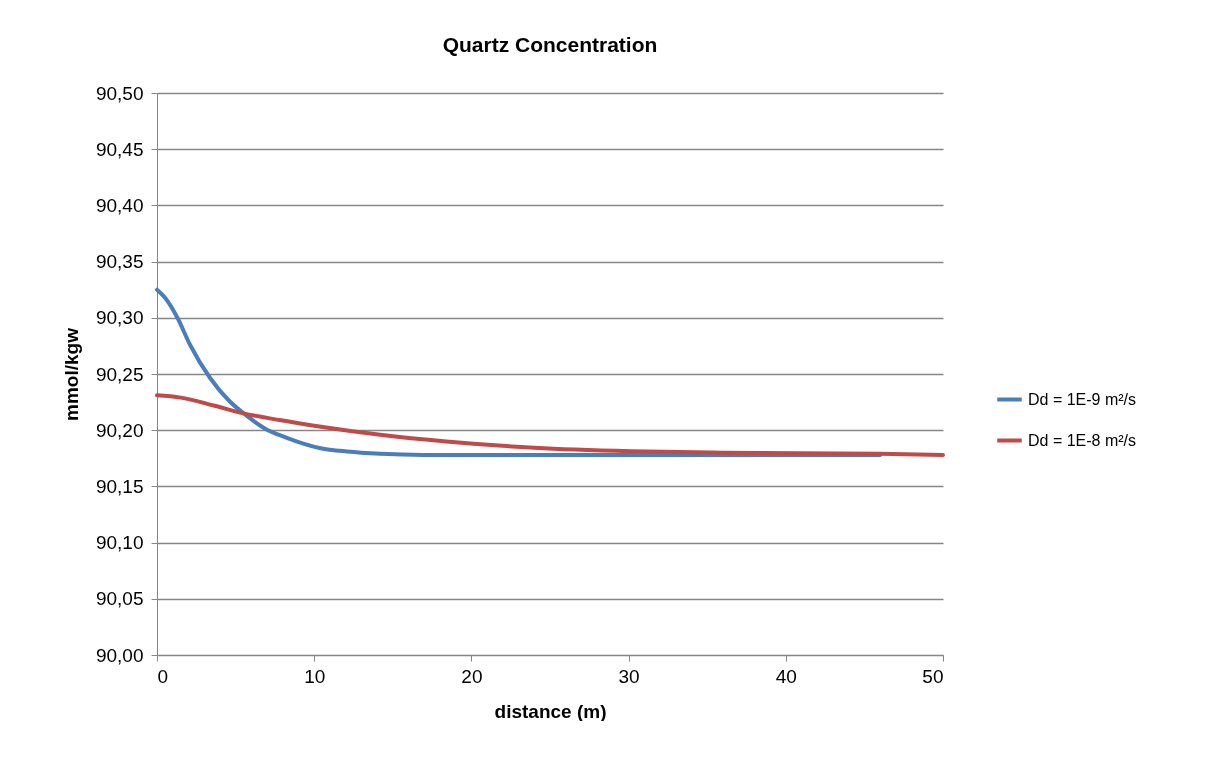 The image size is (1213, 780). What do you see at coordinates (786, 676) in the screenshot?
I see `x-tick-label: 40` at bounding box center [786, 676].